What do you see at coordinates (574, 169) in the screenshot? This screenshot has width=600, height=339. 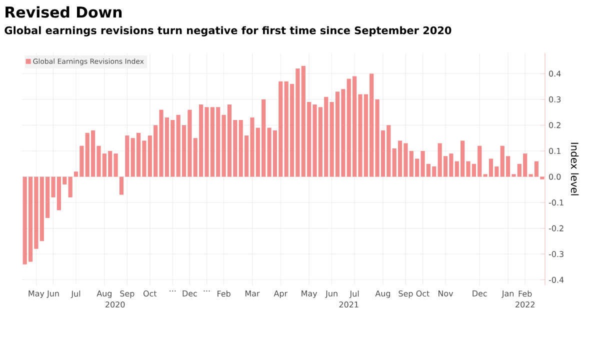 I see `y-axis-title: Index level` at bounding box center [574, 169].